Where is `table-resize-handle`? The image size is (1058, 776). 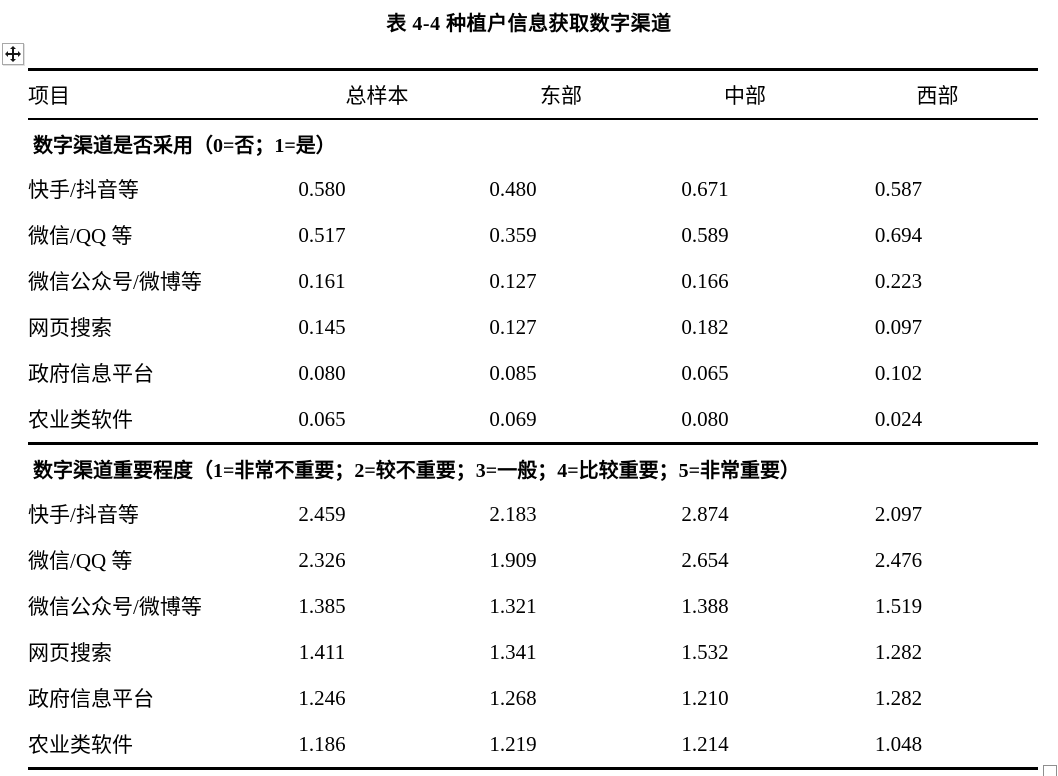 table-resize-handle is located at coordinates (1050, 770).